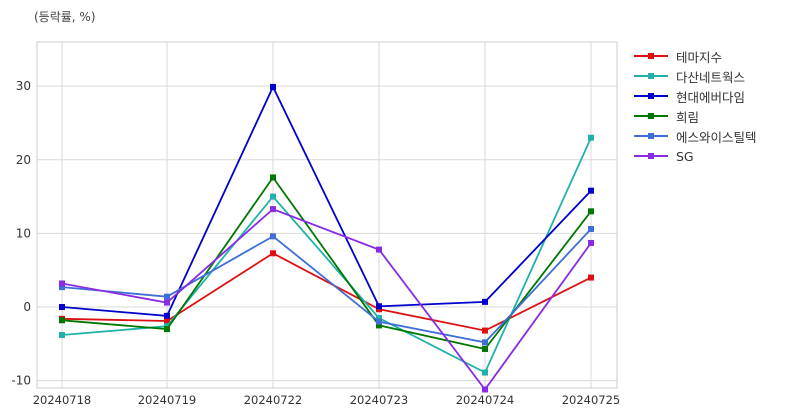 Image resolution: width=787 pixels, height=416 pixels. Describe the element at coordinates (273, 400) in the screenshot. I see `x-tick-label: 20240722` at that location.